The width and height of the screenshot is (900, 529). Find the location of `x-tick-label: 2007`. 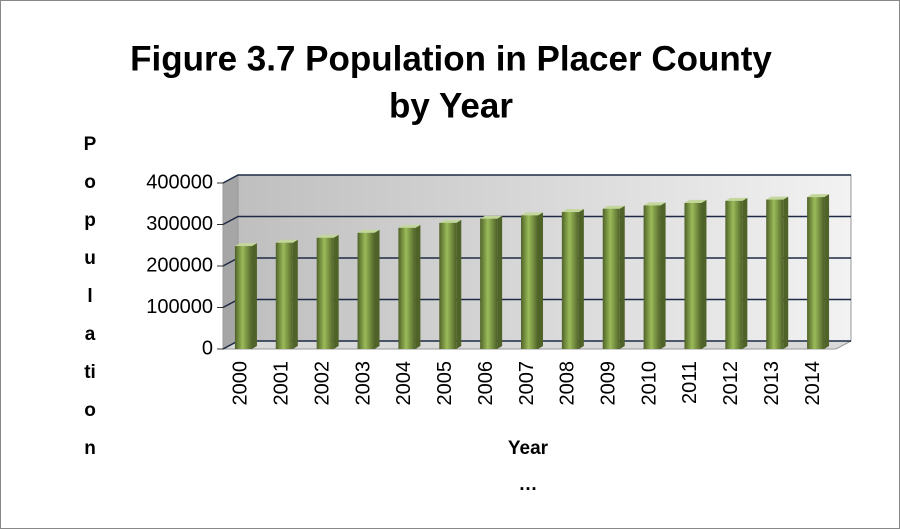

x-tick-label: 2007 is located at coordinates (527, 383).